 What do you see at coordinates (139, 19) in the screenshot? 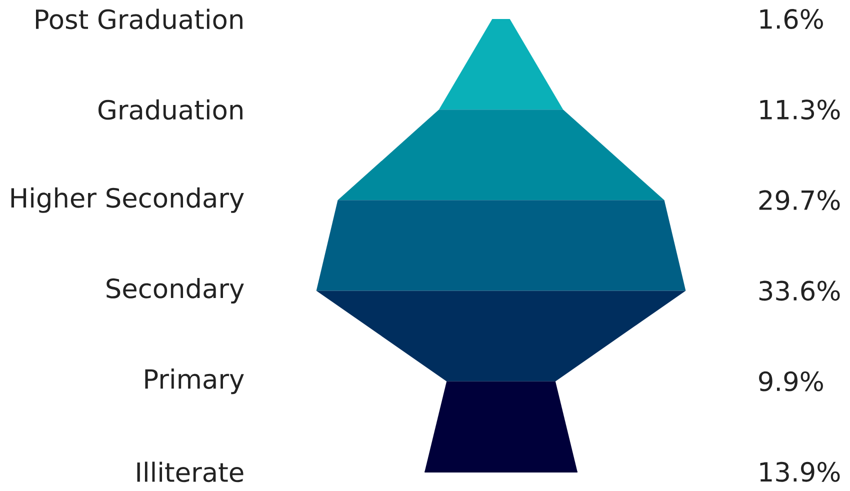
I see `category-label: Post Graduation` at bounding box center [139, 19].